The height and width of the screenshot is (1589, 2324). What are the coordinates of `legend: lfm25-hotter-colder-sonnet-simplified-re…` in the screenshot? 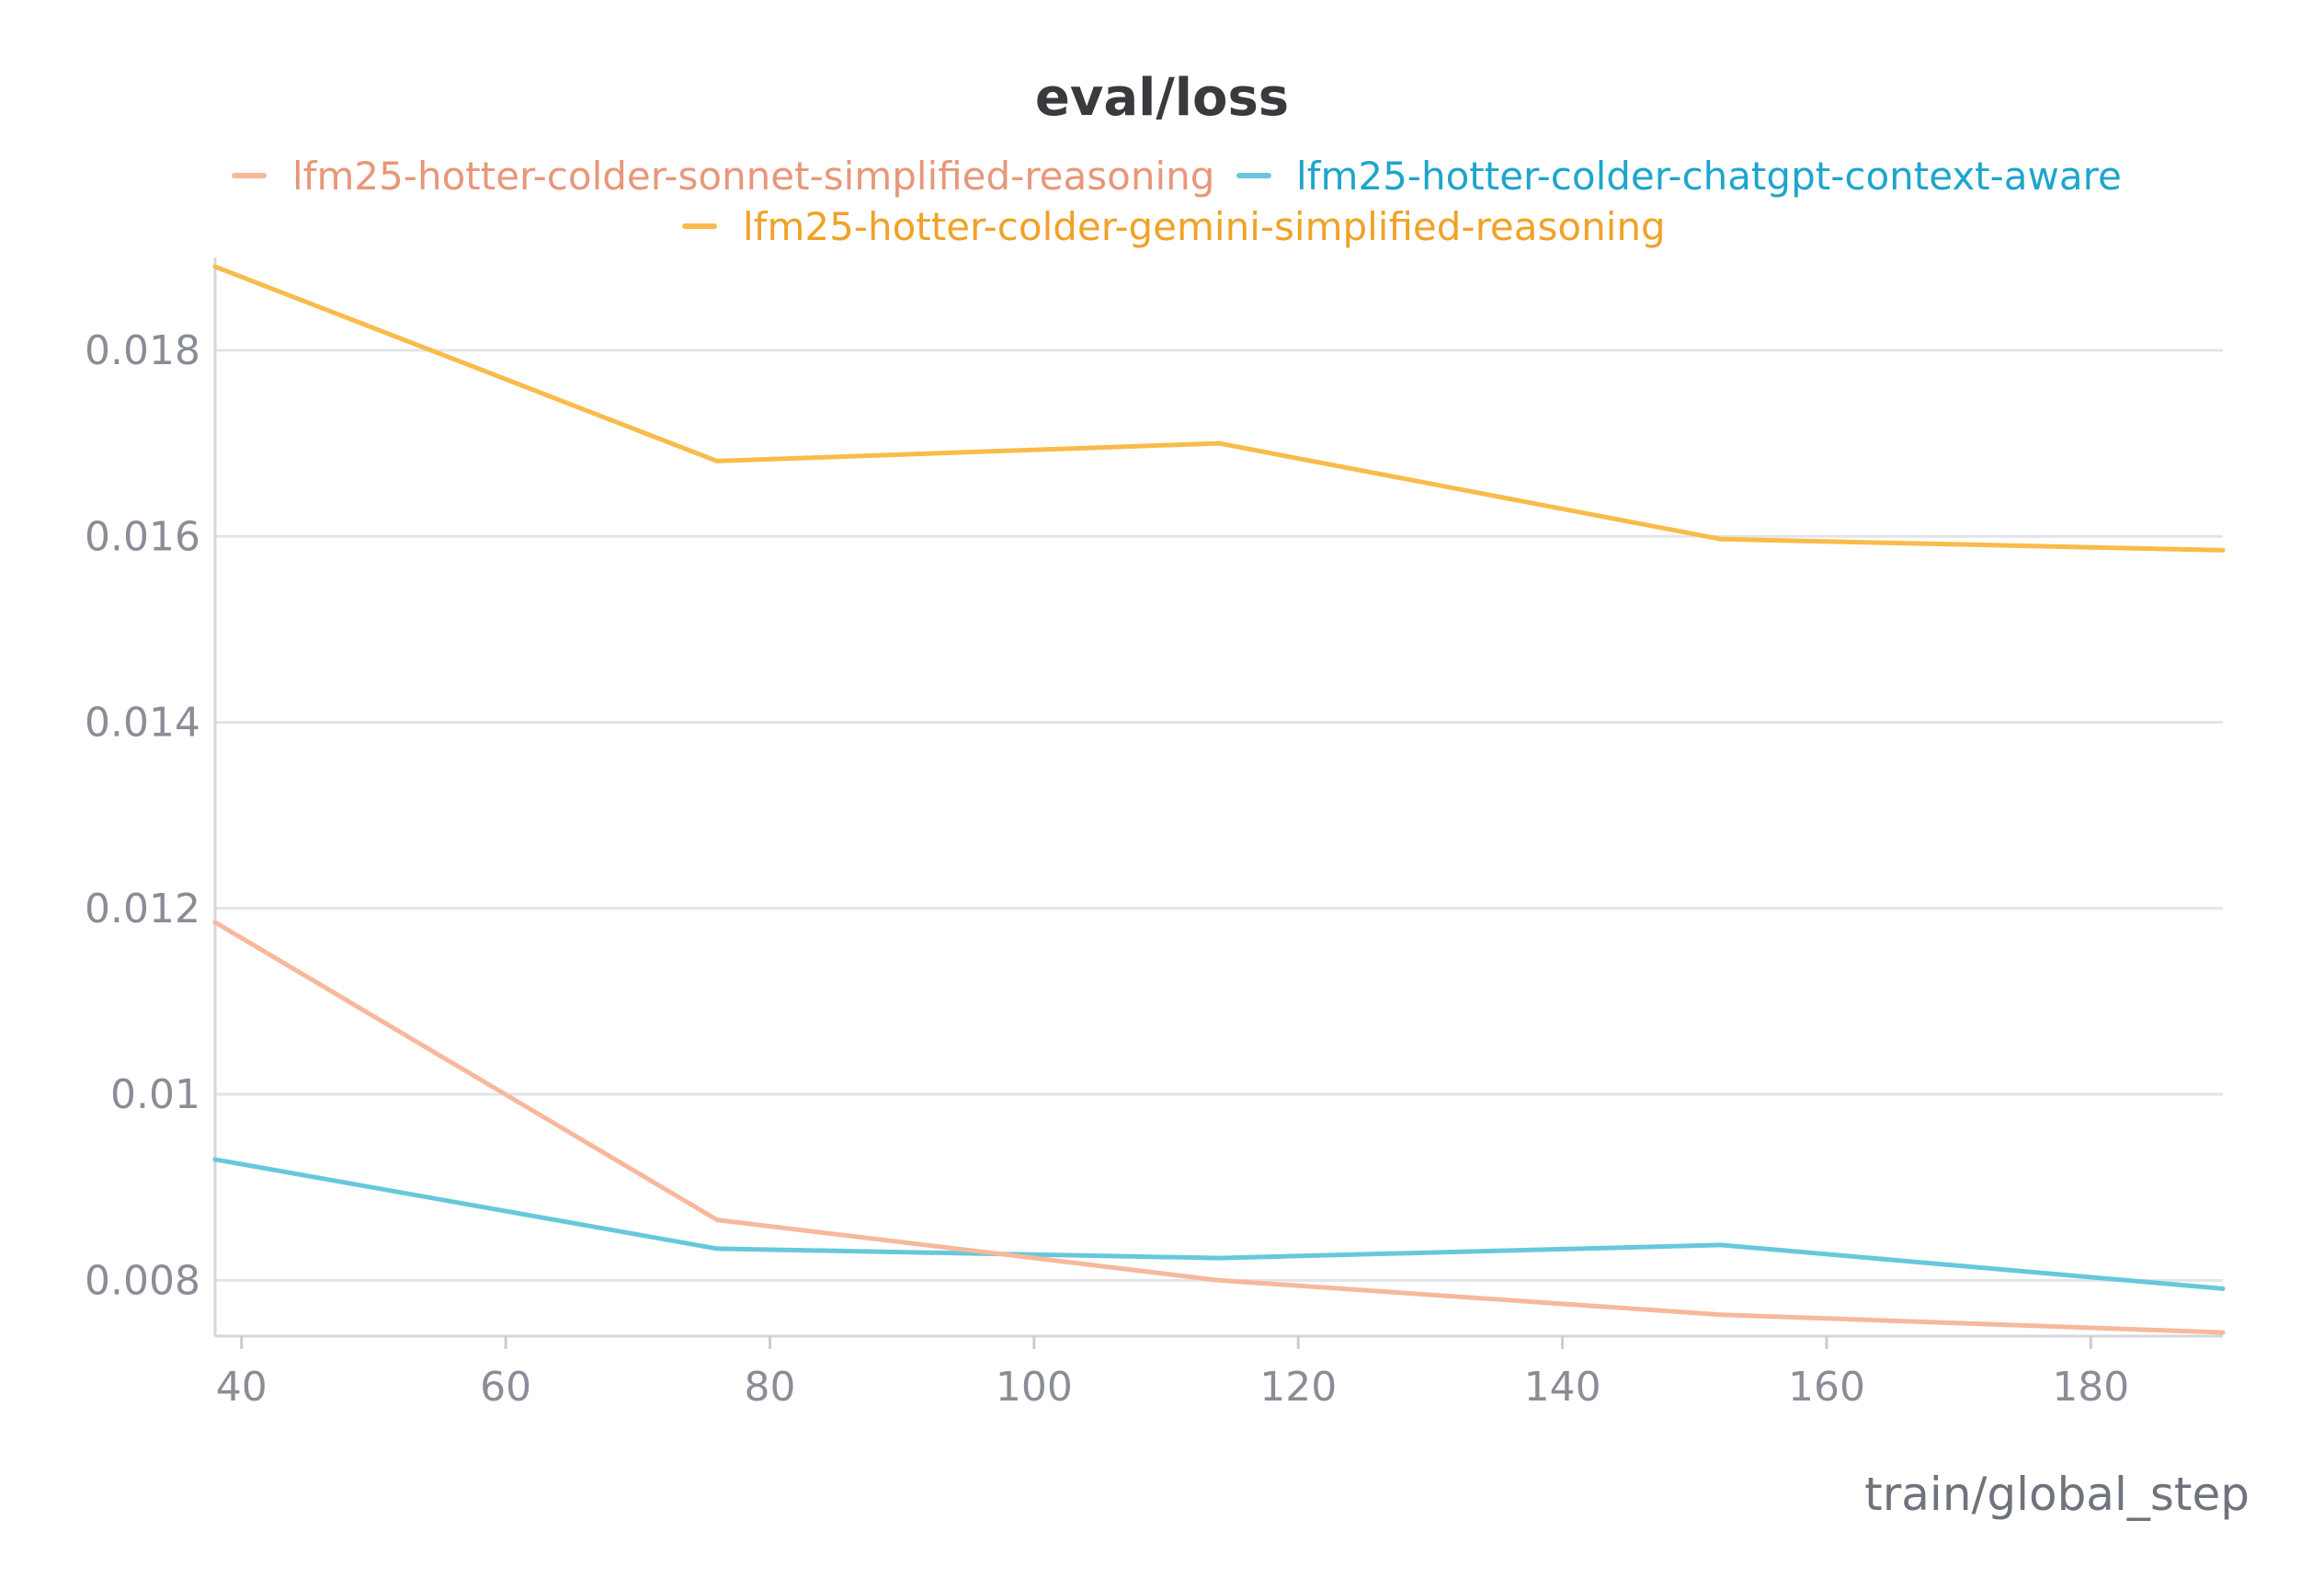 It's located at (1177, 202).